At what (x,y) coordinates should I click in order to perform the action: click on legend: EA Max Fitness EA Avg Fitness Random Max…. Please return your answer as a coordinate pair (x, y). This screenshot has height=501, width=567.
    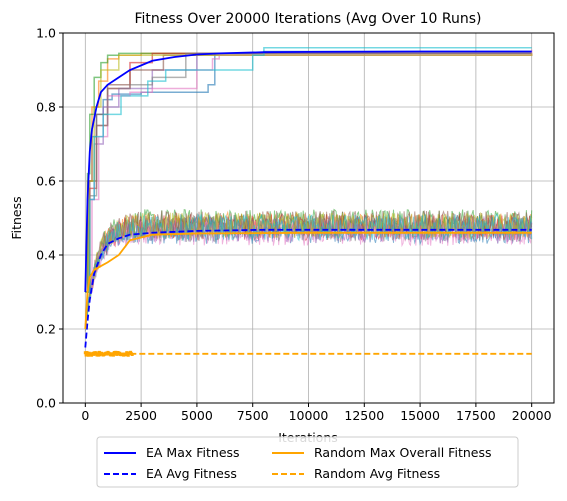
    Looking at the image, I should click on (307, 462).